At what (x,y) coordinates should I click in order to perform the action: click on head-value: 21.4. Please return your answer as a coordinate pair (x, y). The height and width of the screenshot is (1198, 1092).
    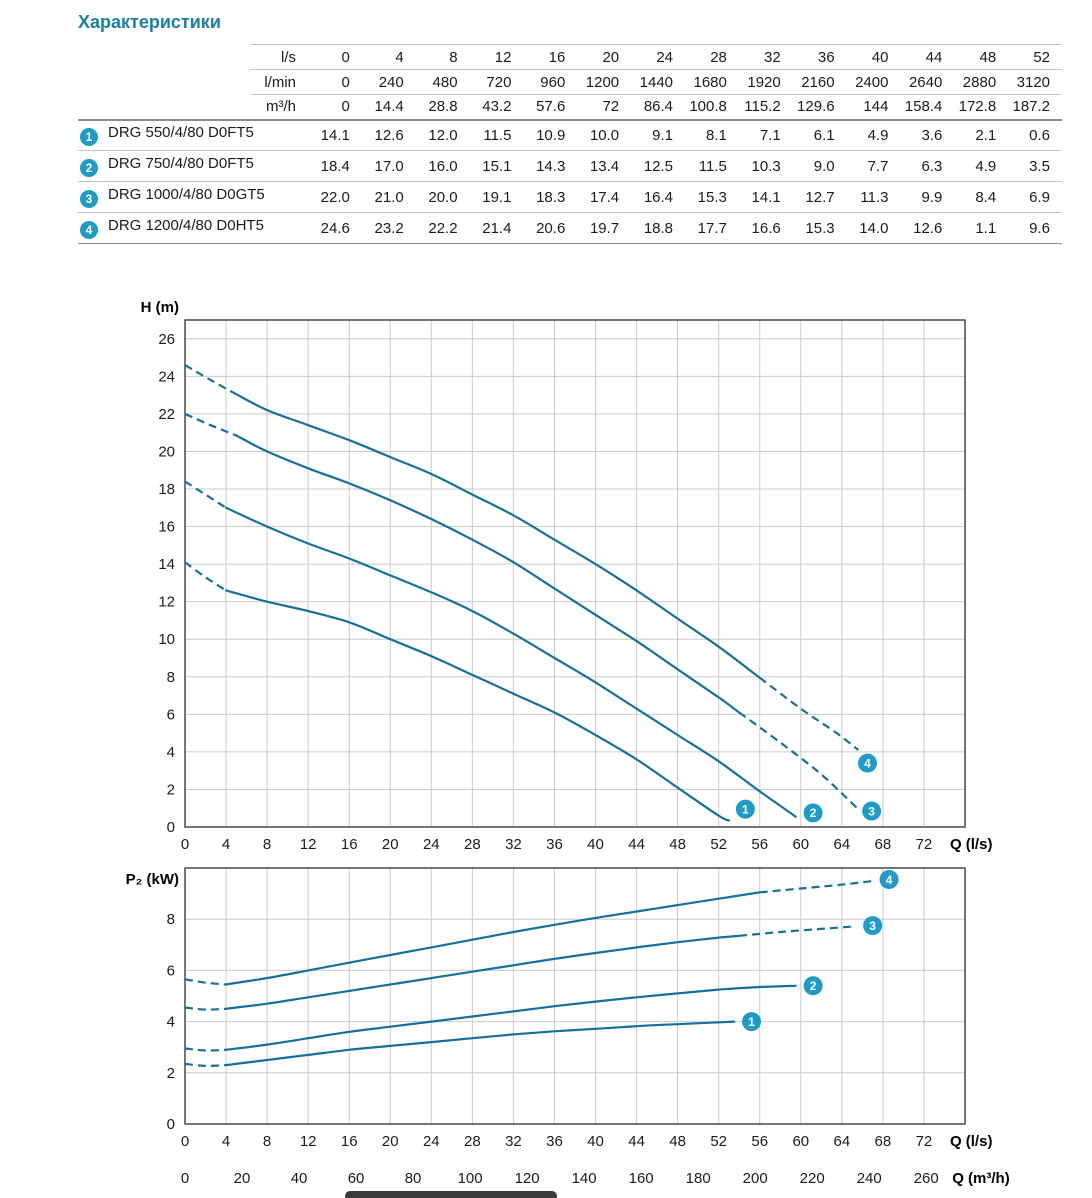
    Looking at the image, I should click on (496, 228).